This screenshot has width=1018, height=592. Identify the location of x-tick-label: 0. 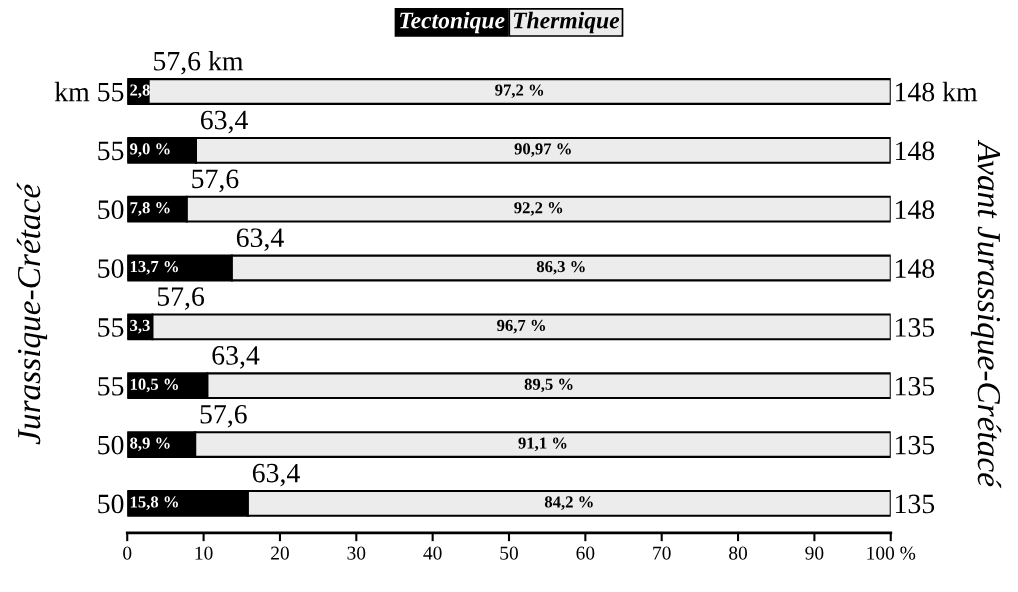
(127, 553).